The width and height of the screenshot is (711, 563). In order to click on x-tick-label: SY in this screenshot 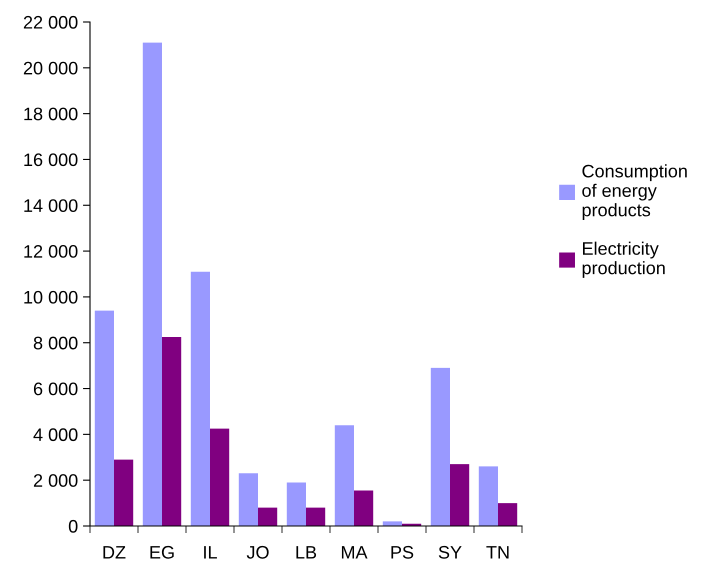, I will do `click(450, 552)`.